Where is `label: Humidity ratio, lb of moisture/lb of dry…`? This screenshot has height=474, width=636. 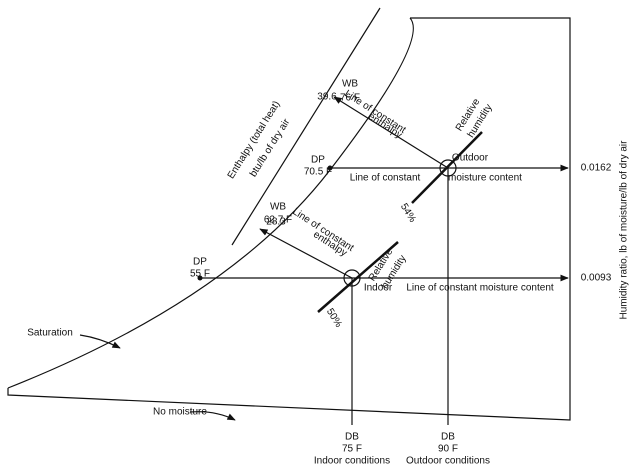
label: Humidity ratio, lb of moisture/lb of dry… is located at coordinates (624, 230).